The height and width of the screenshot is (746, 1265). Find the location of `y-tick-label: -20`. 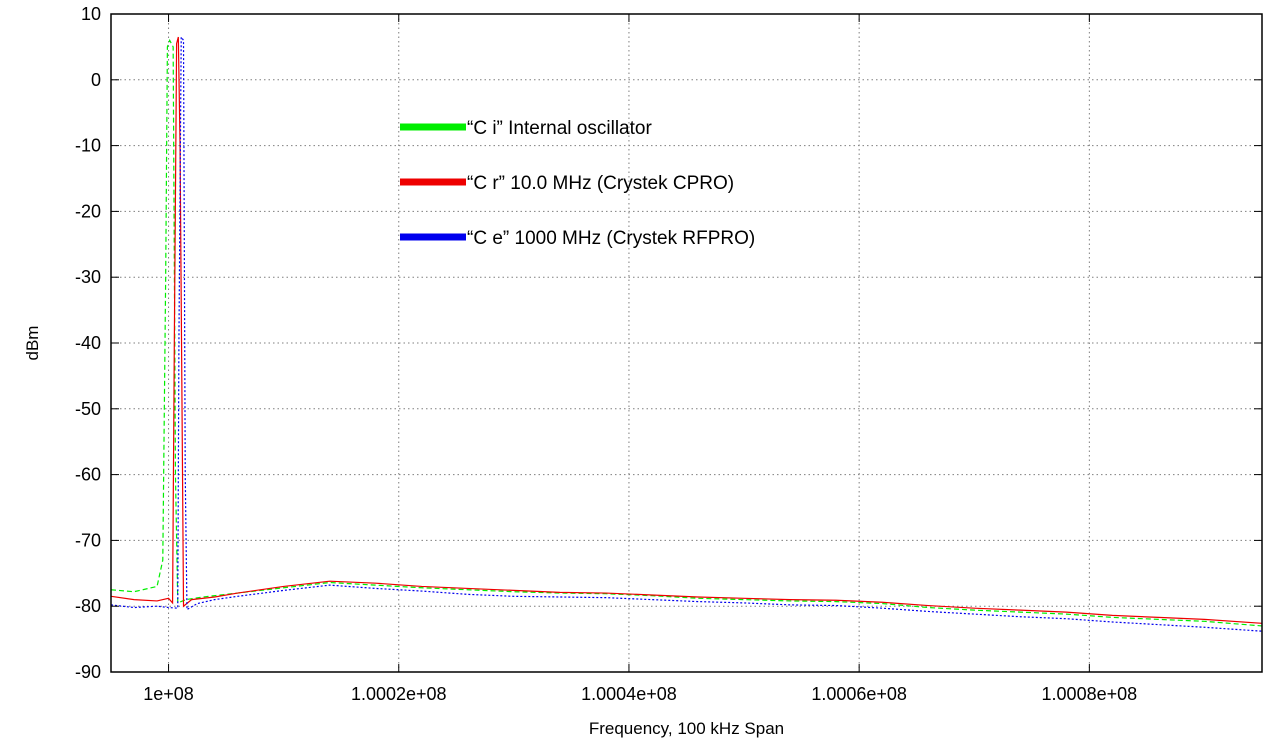

y-tick-label: -20 is located at coordinates (88, 211).